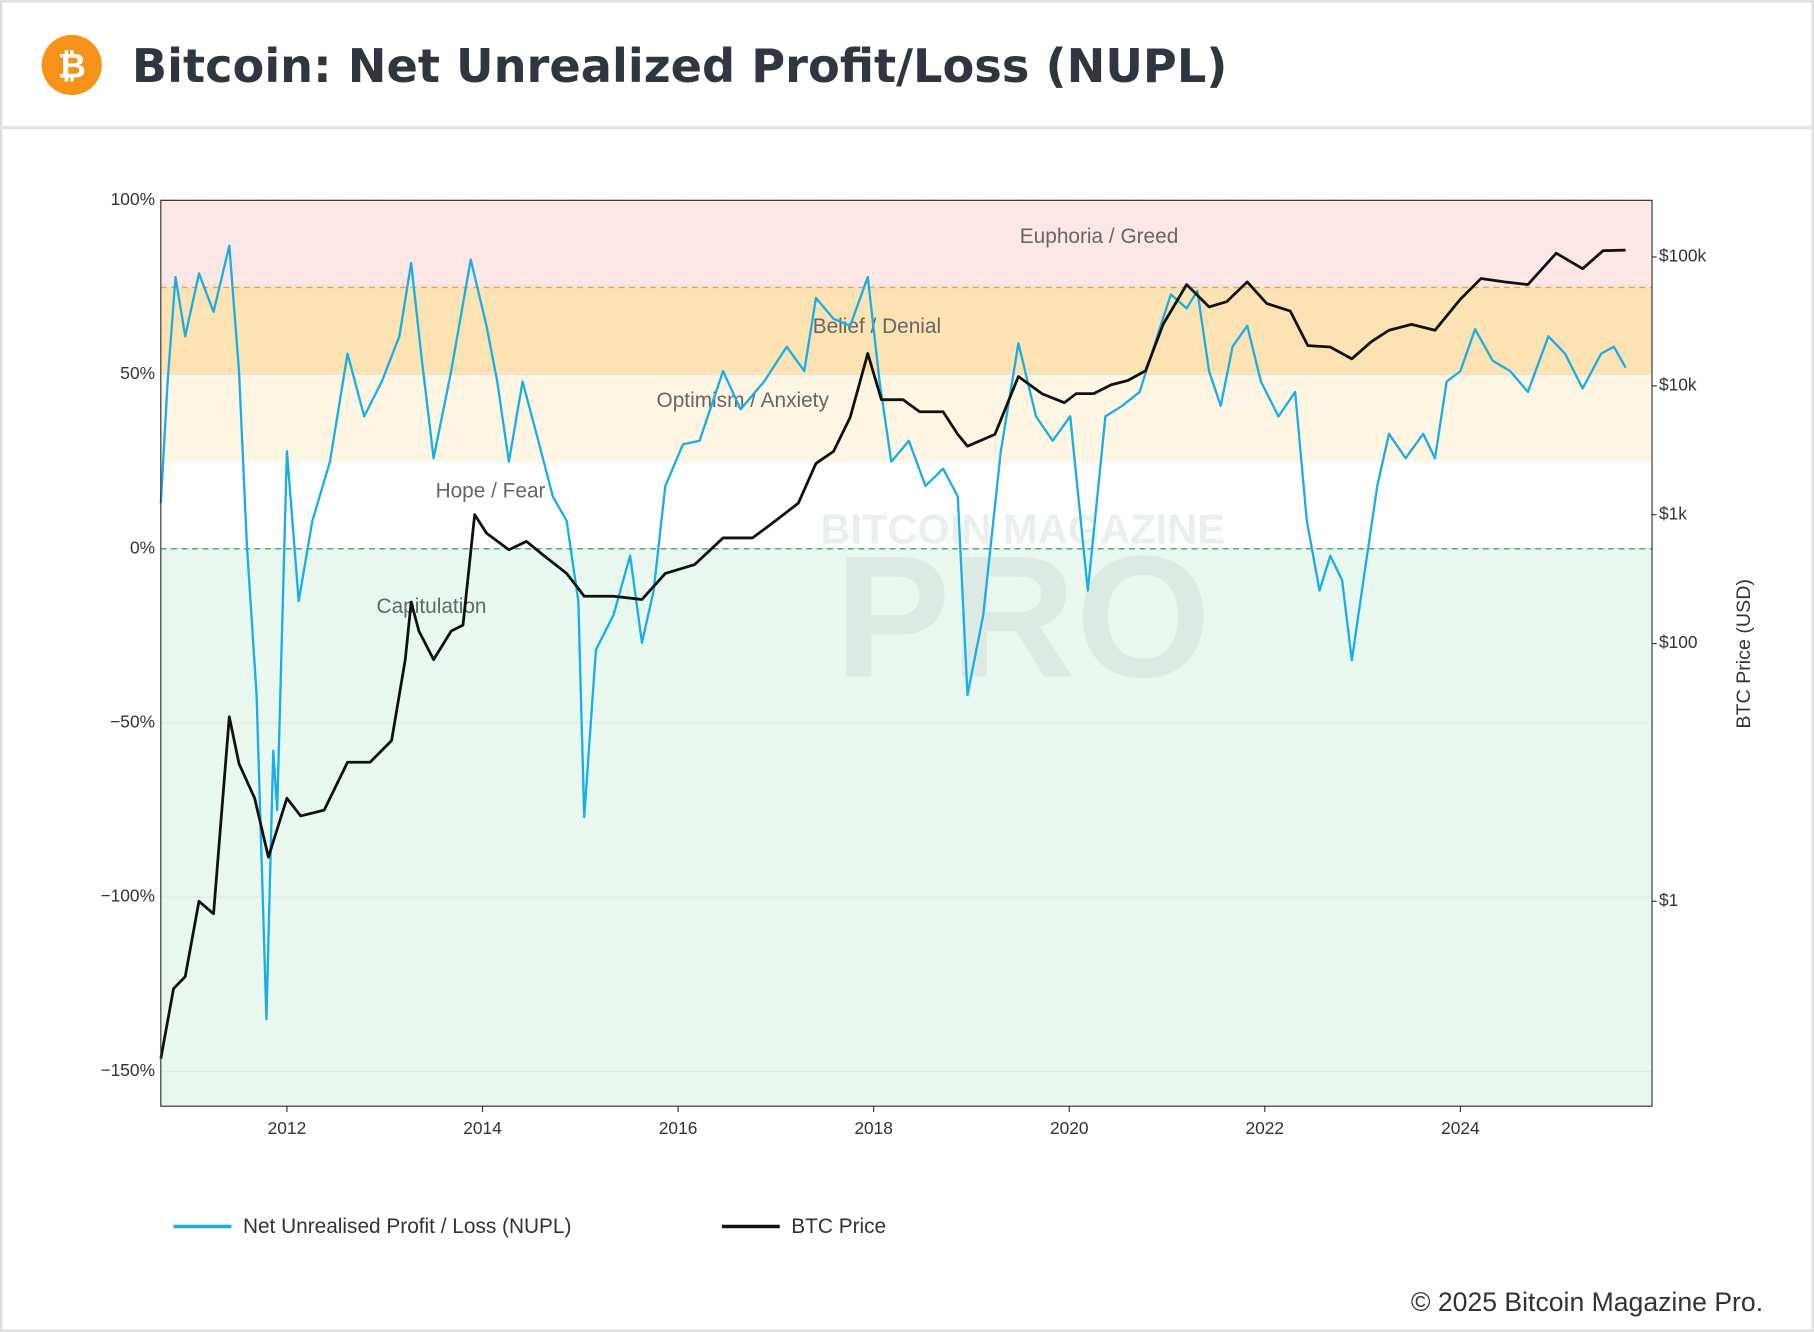  What do you see at coordinates (482, 1128) in the screenshot?
I see `x-tick-label: 2014` at bounding box center [482, 1128].